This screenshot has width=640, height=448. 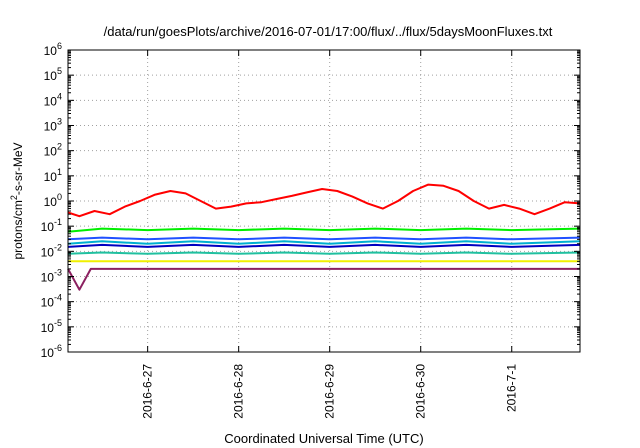 I want to click on y-tick-label: 10⁶, so click(x=53, y=49).